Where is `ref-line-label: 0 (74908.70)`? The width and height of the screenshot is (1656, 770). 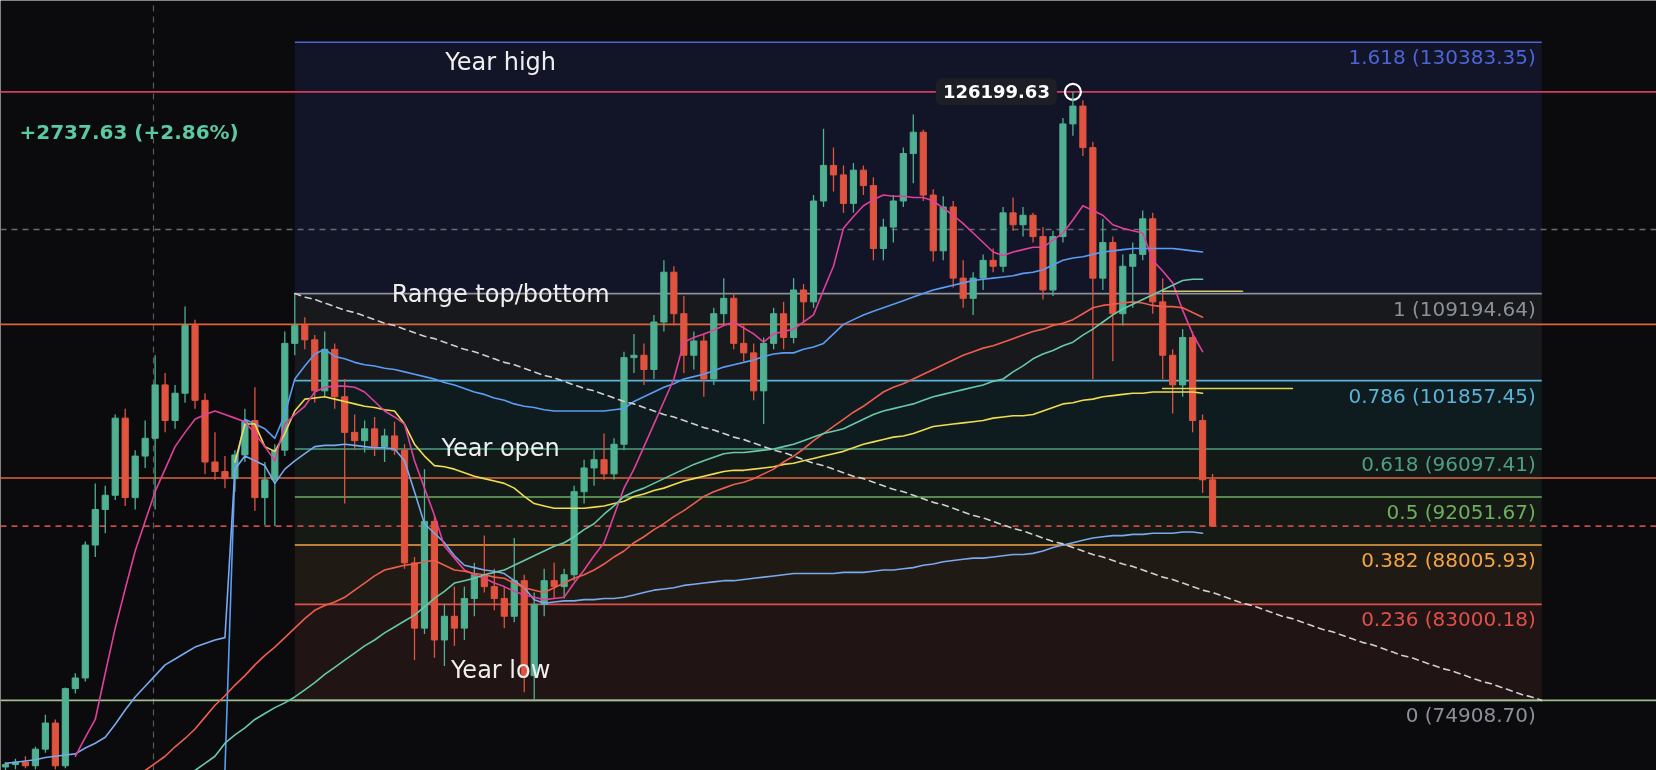 ref-line-label: 0 (74908.70) is located at coordinates (1470, 715).